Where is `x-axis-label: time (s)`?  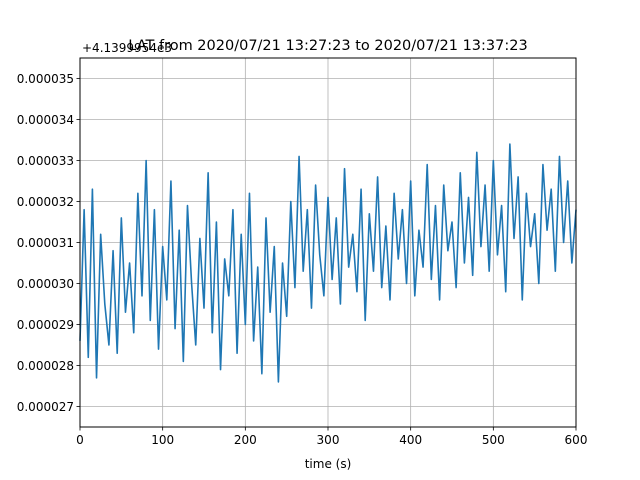 x-axis-label: time (s) is located at coordinates (328, 464).